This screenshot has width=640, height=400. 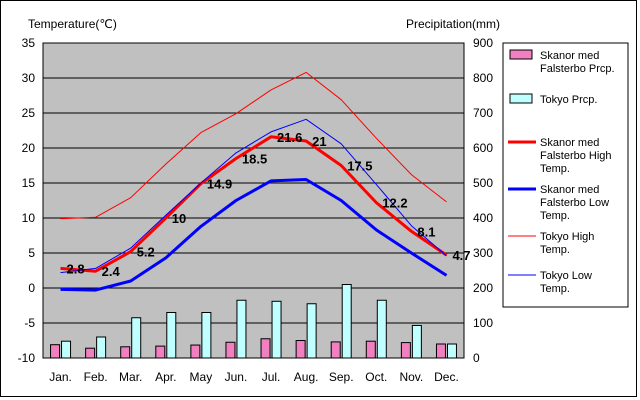 I want to click on x-tick-label: Aug., so click(x=306, y=377).